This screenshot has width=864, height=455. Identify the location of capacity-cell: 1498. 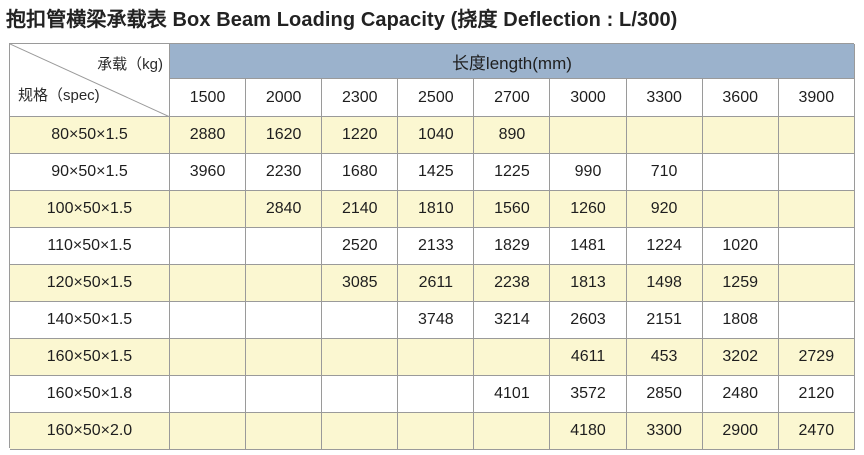
(664, 283).